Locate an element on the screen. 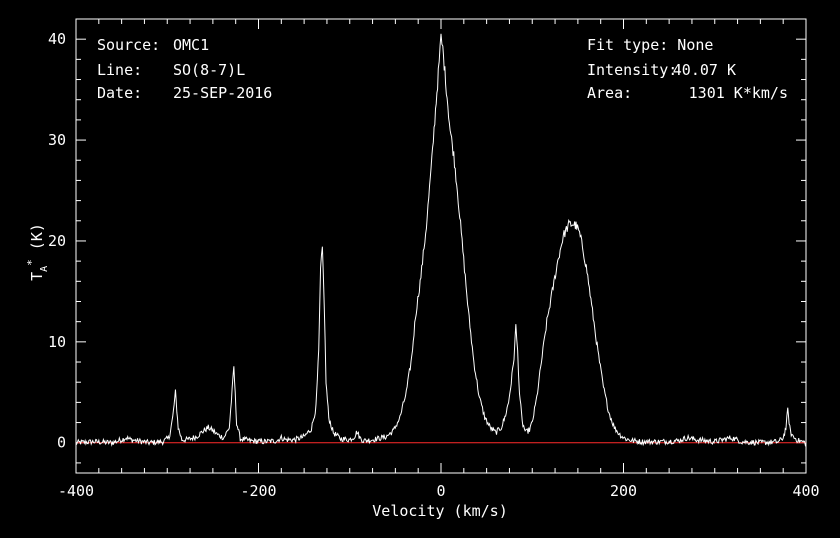 This screenshot has width=840, height=538. y-tick-label: 30 is located at coordinates (57, 140).